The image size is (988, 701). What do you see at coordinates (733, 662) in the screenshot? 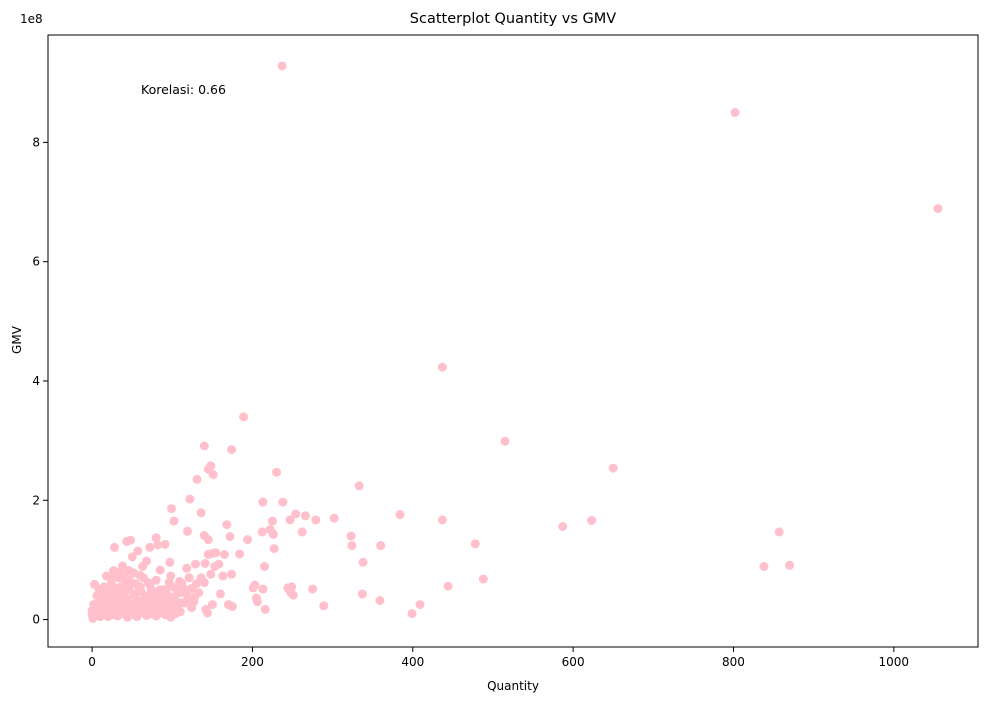
I see `x-tick-label: 800` at bounding box center [733, 662].